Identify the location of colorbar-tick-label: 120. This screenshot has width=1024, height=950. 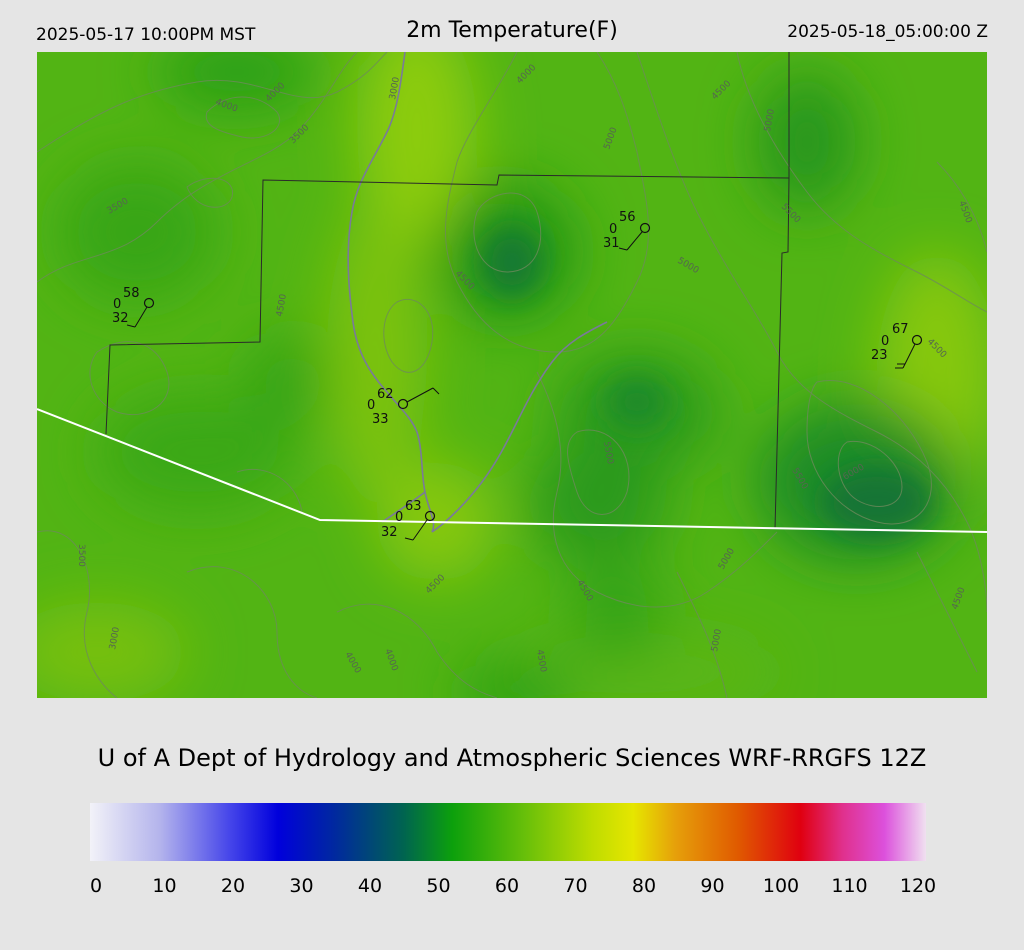
(918, 886).